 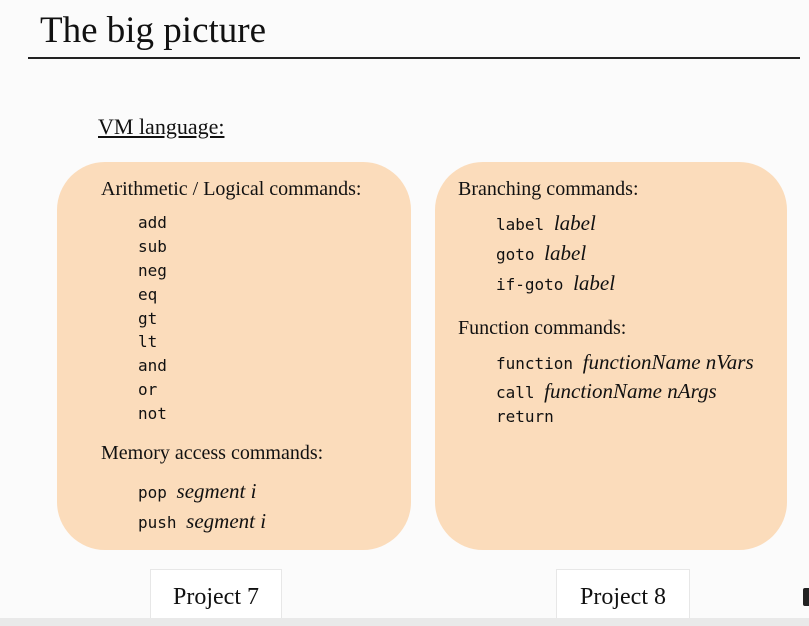 I want to click on cursor-edge-mark, so click(x=806, y=597).